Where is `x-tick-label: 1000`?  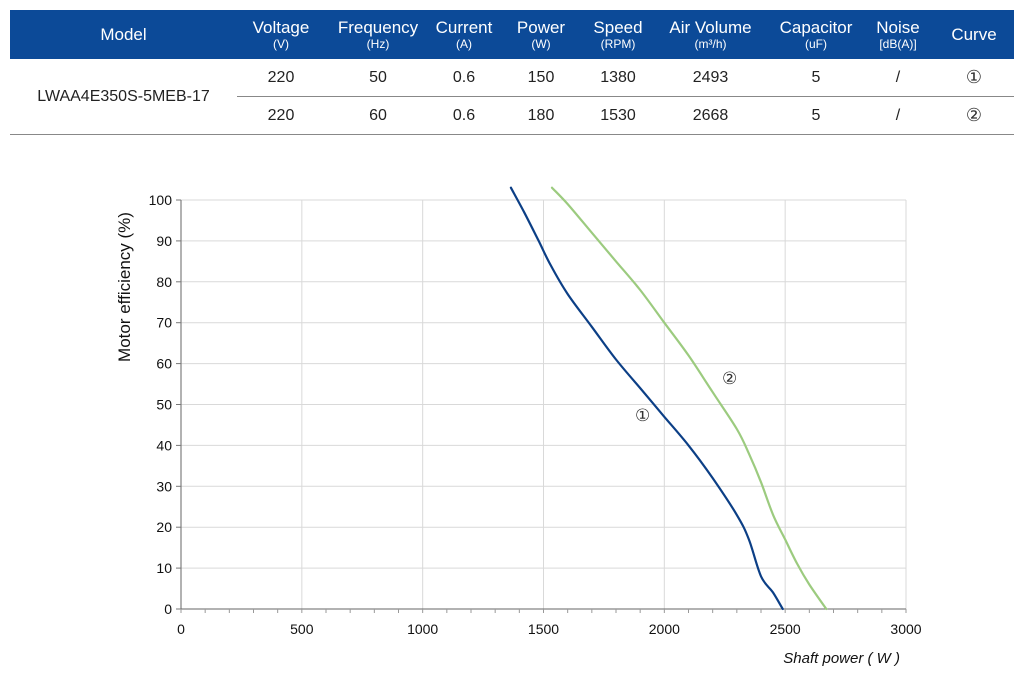 x-tick-label: 1000 is located at coordinates (422, 629).